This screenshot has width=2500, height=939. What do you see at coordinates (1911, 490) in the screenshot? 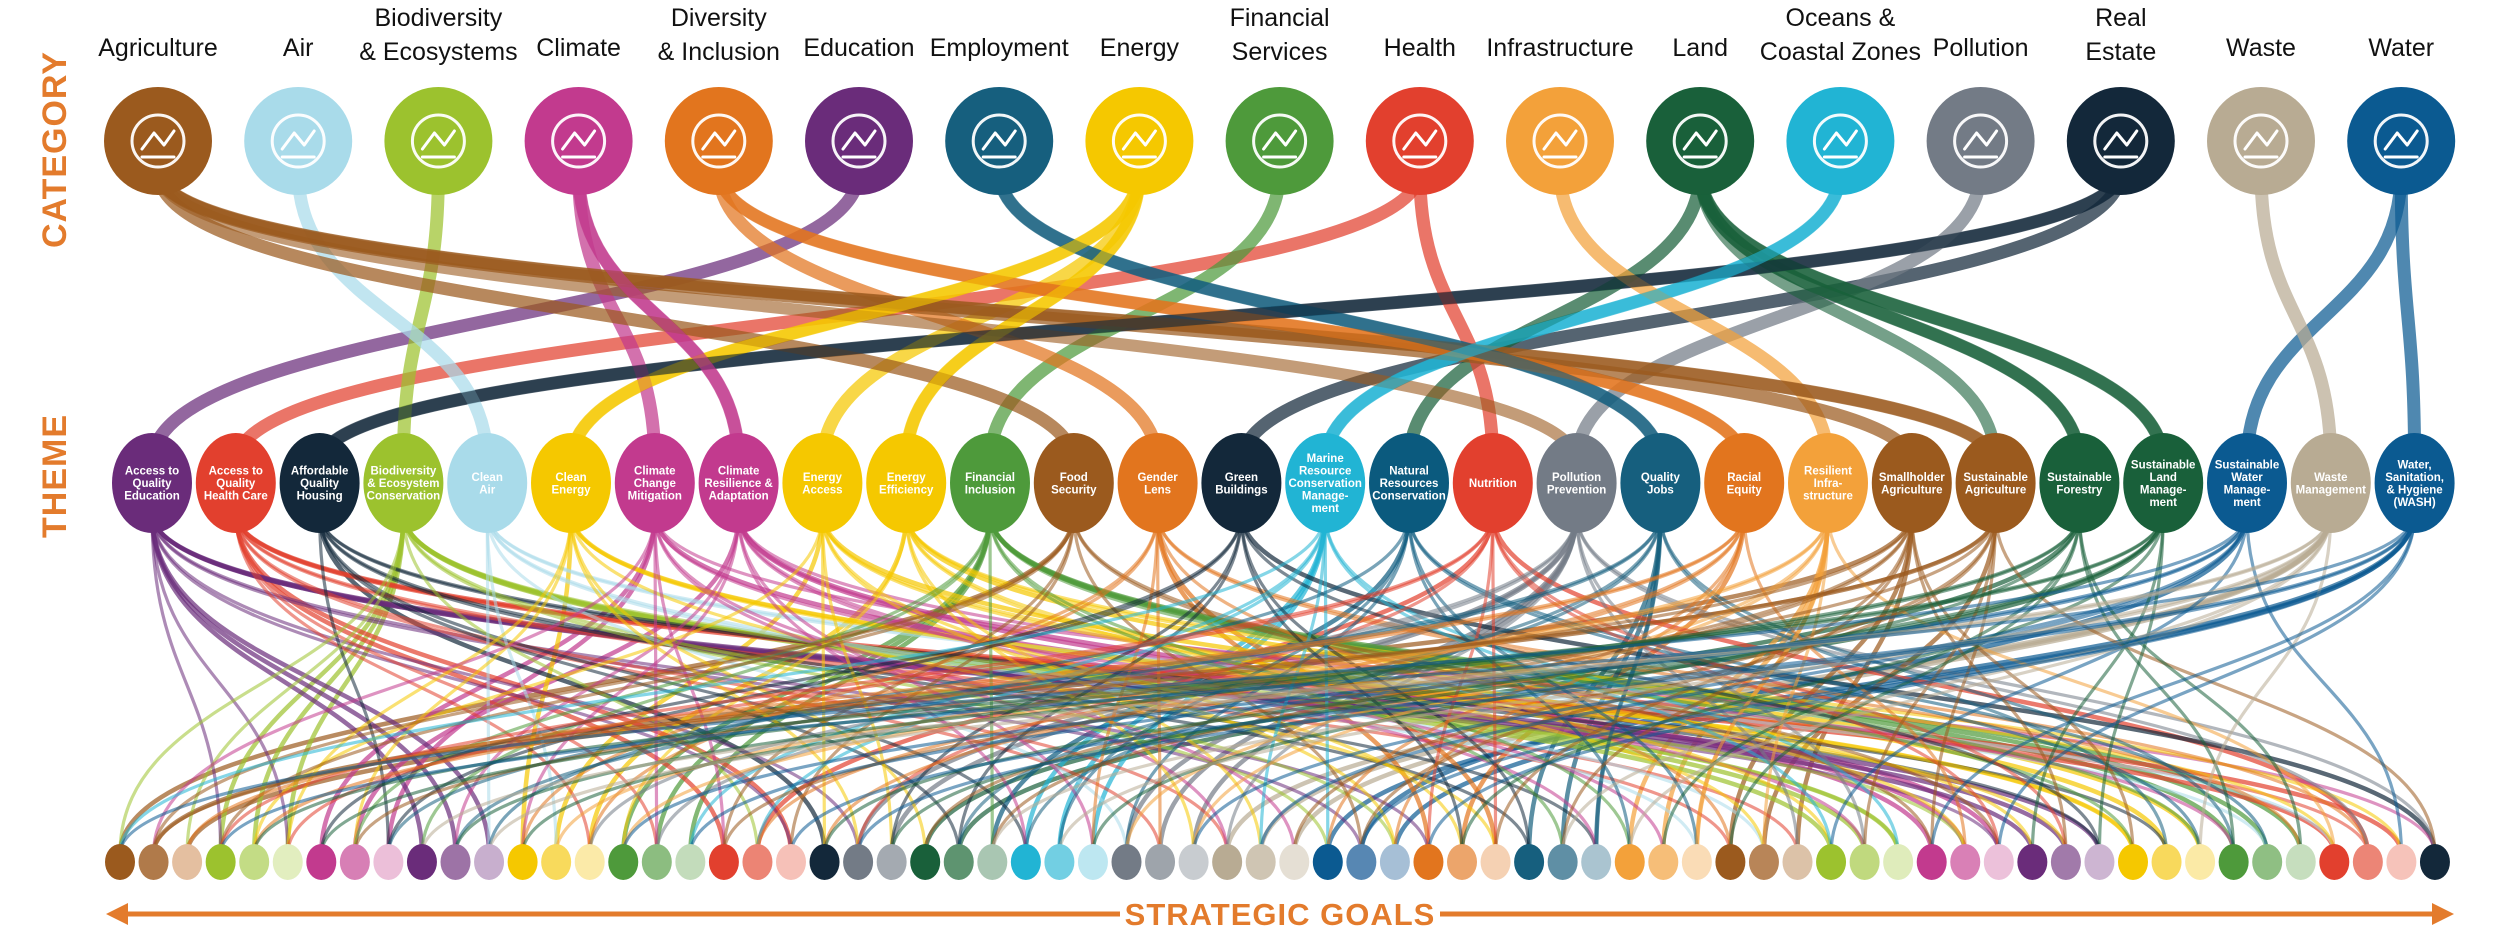
I see `theme-label: Agriculture` at bounding box center [1911, 490].